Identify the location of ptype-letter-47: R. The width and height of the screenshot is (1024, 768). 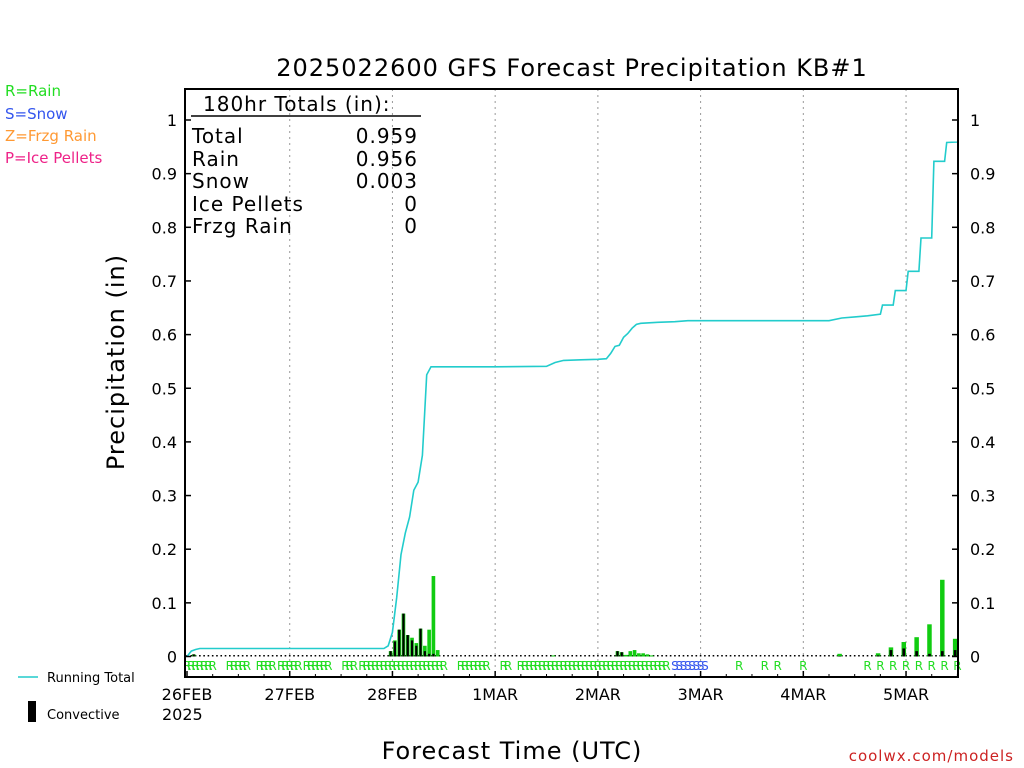
(435, 666).